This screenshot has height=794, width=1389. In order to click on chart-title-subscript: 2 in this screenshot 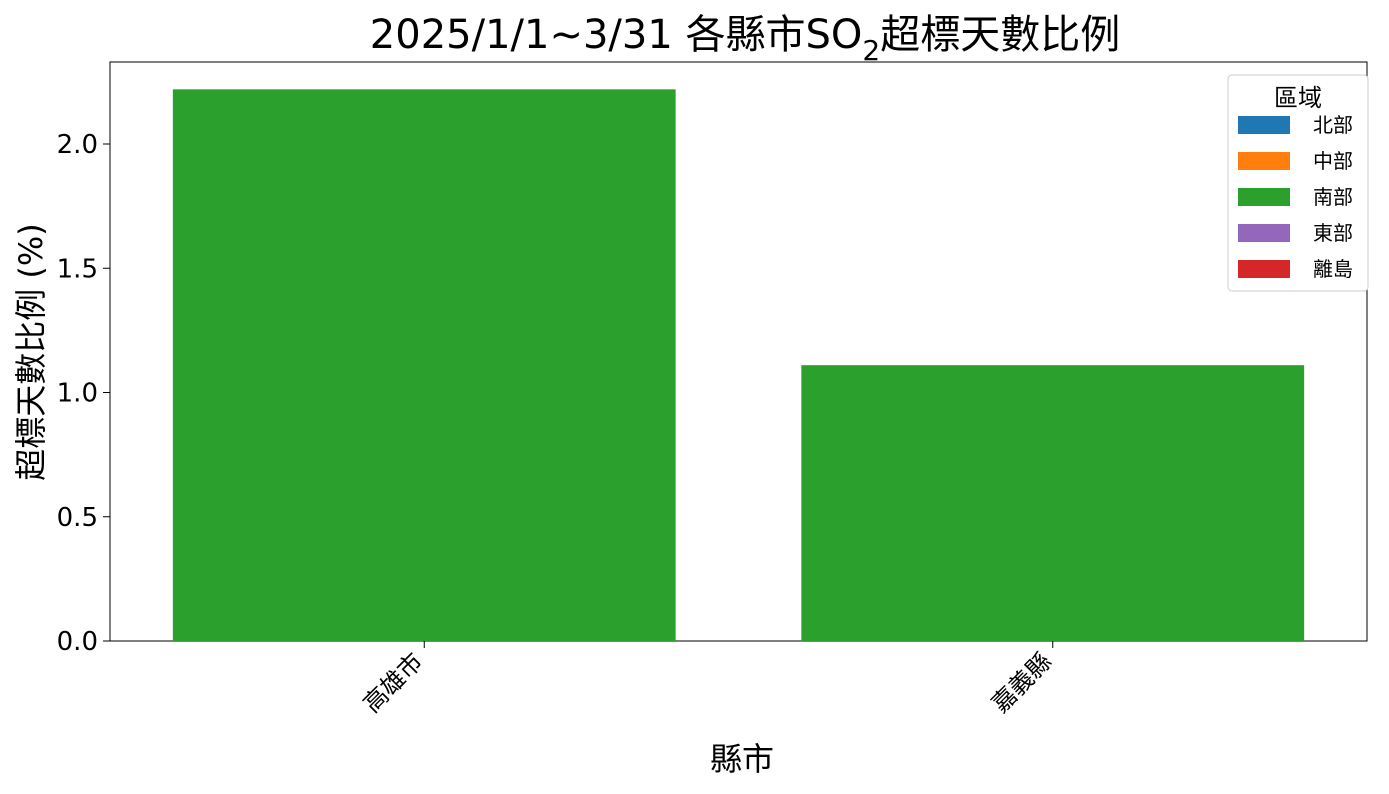, I will do `click(871, 50)`.